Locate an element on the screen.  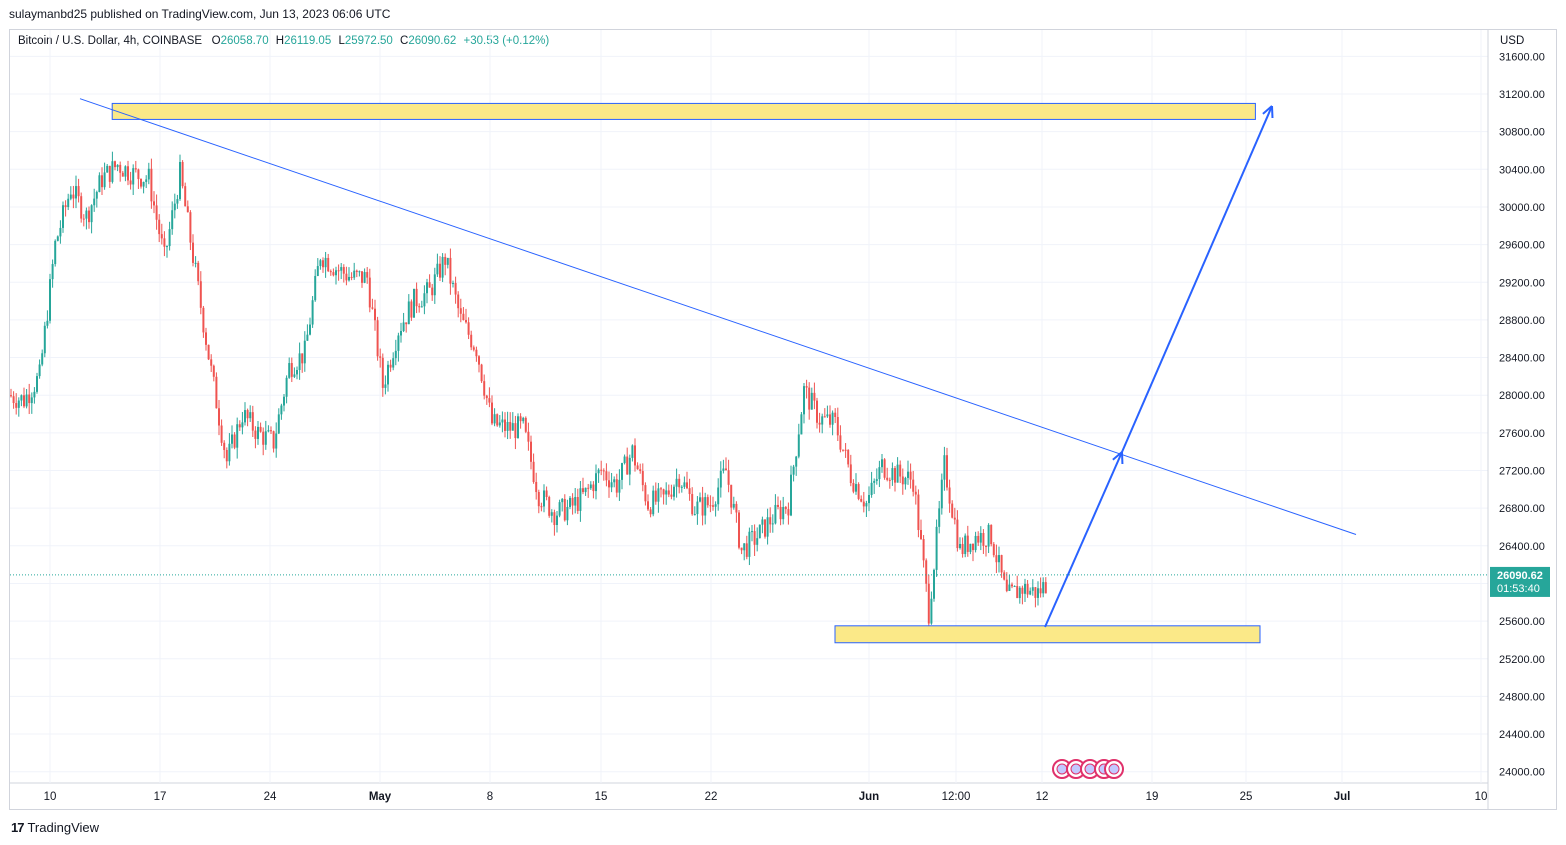
x-tick-label: 10 is located at coordinates (1481, 797).